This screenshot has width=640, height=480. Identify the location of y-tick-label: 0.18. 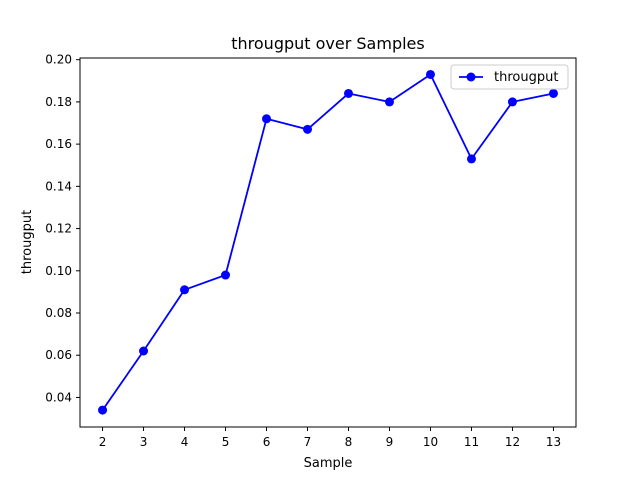
(58, 102).